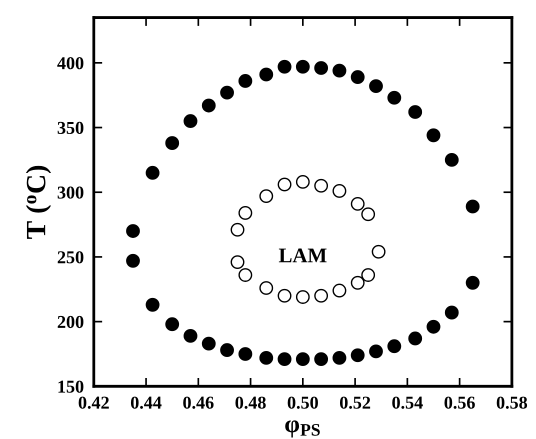 Image resolution: width=536 pixels, height=439 pixels. What do you see at coordinates (459, 402) in the screenshot?
I see `x-tick-label: 0.56` at bounding box center [459, 402].